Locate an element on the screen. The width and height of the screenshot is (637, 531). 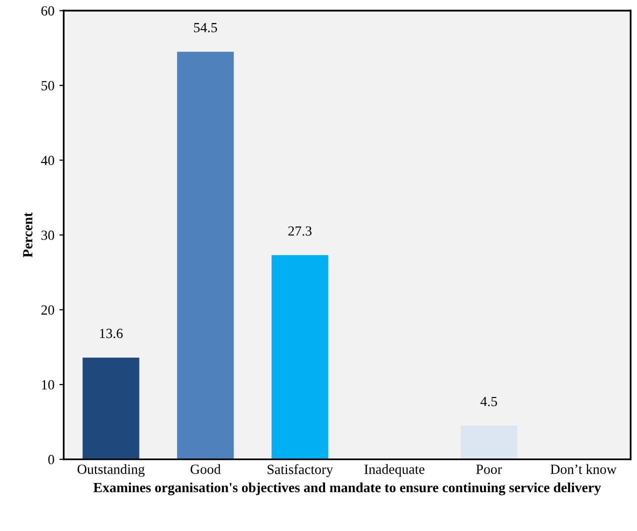
data-label: 27.3 is located at coordinates (300, 231).